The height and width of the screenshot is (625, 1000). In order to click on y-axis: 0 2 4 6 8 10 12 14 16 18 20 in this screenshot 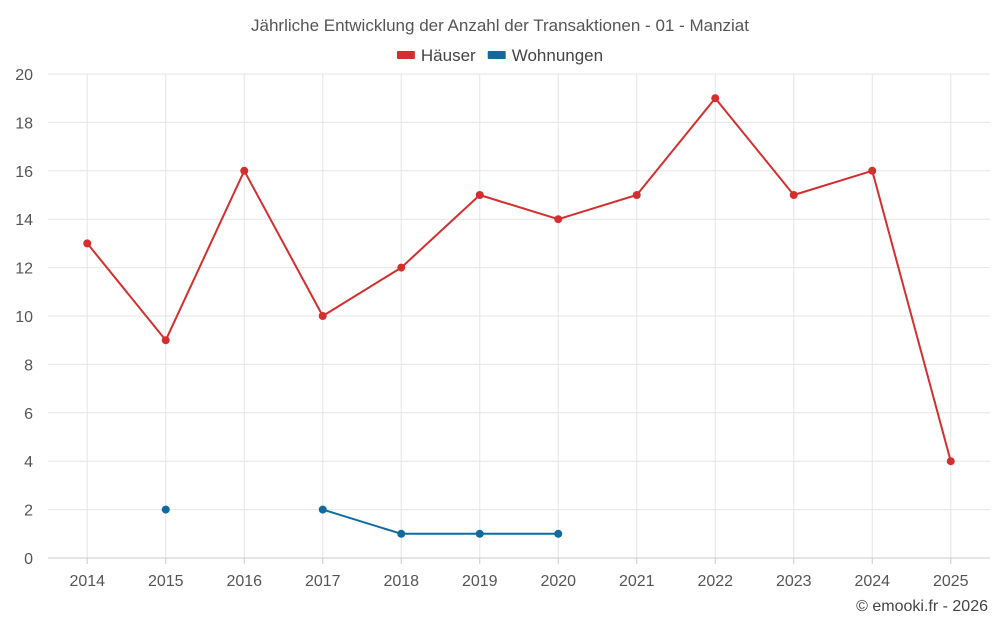, I will do `click(24, 317)`.